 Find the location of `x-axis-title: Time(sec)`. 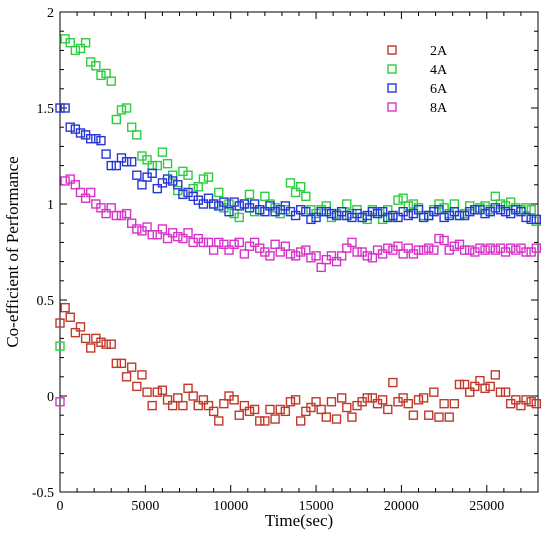

x-axis-title: Time(sec) is located at coordinates (299, 520).